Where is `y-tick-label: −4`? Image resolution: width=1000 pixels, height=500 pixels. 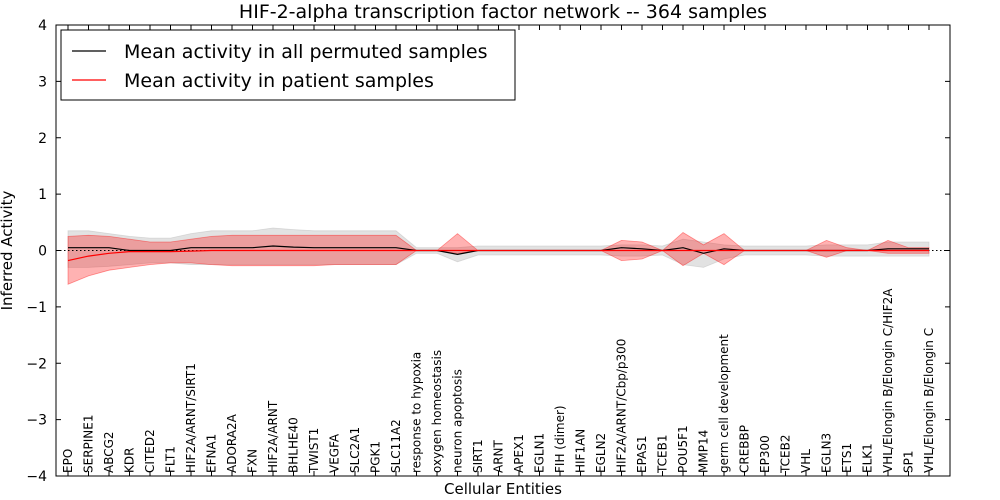
y-tick-label: −4 is located at coordinates (36, 477).